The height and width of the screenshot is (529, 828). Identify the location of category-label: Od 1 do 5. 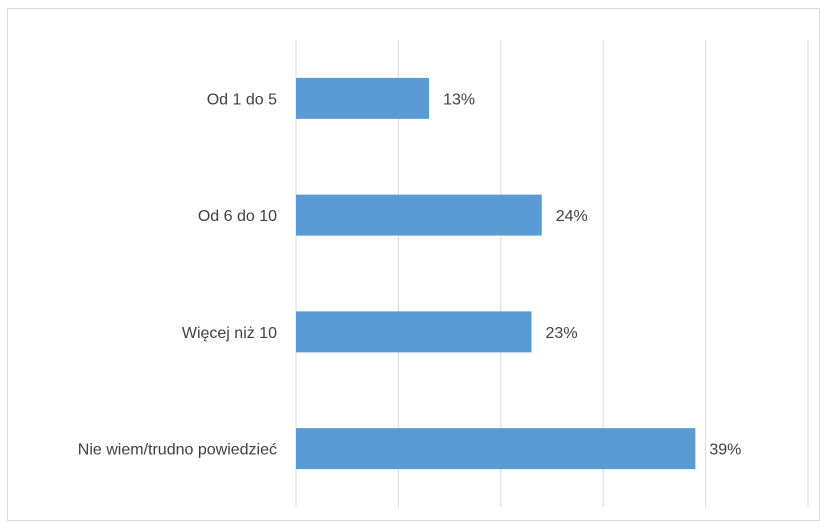
(242, 99).